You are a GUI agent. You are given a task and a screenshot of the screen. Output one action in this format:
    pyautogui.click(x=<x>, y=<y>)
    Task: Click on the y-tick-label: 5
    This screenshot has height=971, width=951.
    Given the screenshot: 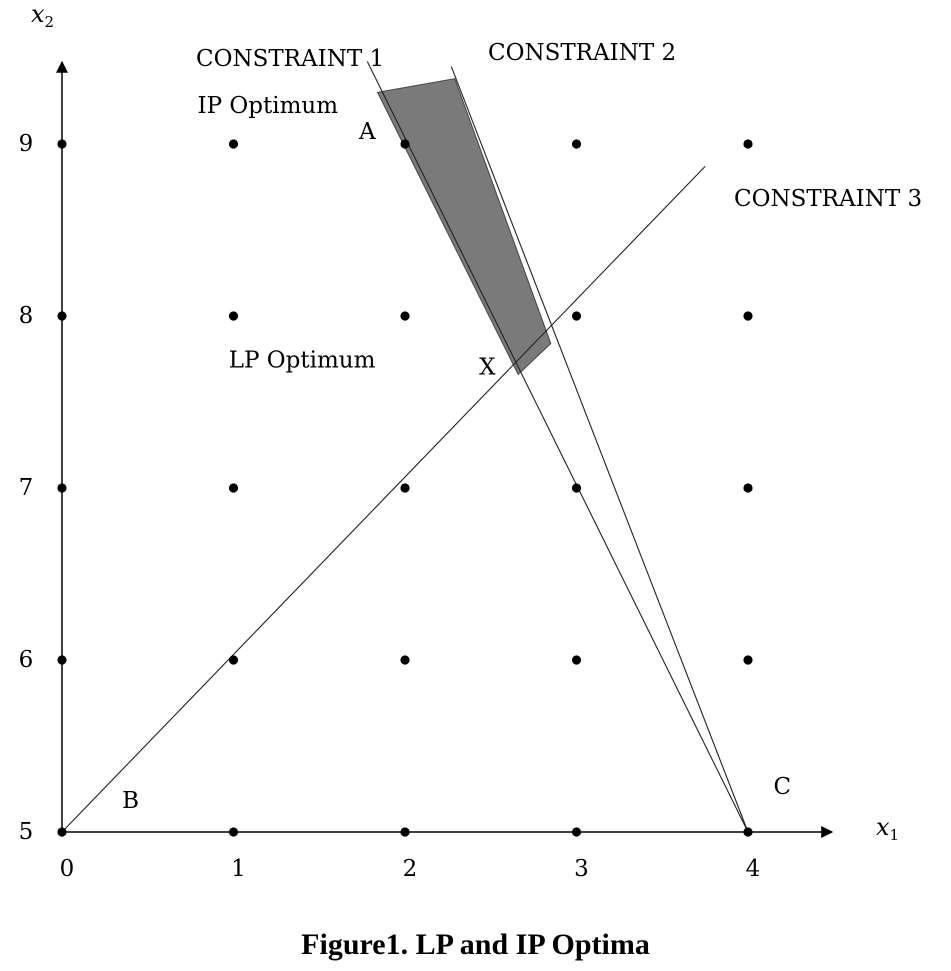 What is the action you would take?
    pyautogui.click(x=26, y=832)
    